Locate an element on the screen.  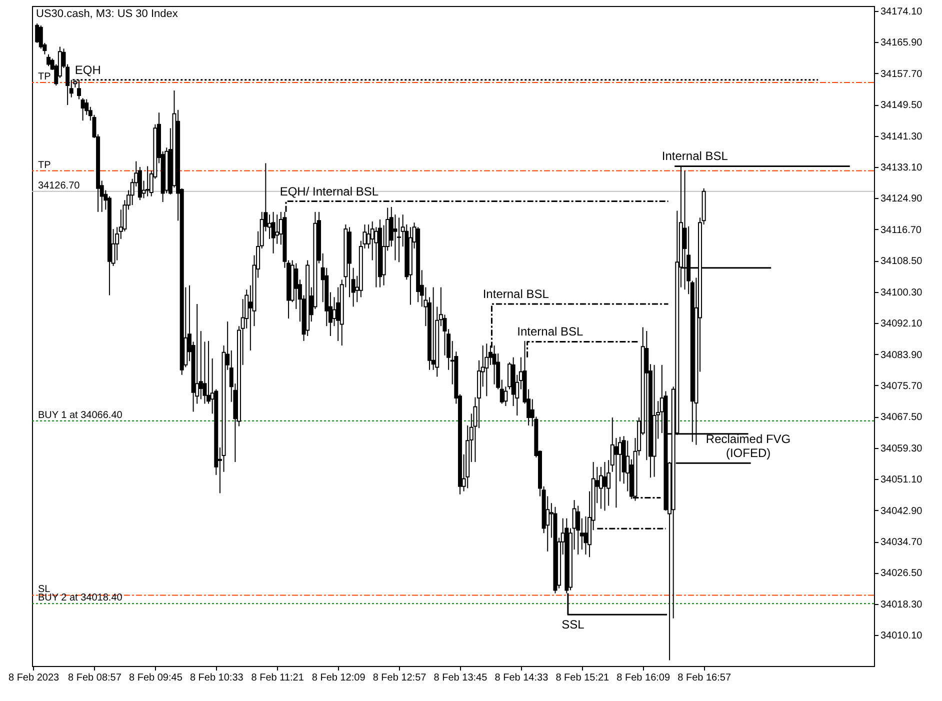
x-tick-label: 8 Feb 12:57 is located at coordinates (399, 678).